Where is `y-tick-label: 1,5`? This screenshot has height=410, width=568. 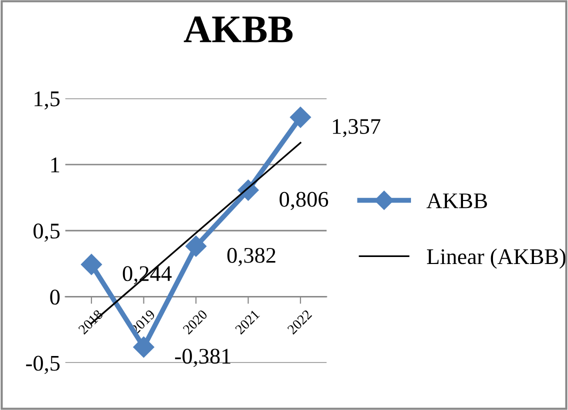 y-tick-label: 1,5 is located at coordinates (47, 100).